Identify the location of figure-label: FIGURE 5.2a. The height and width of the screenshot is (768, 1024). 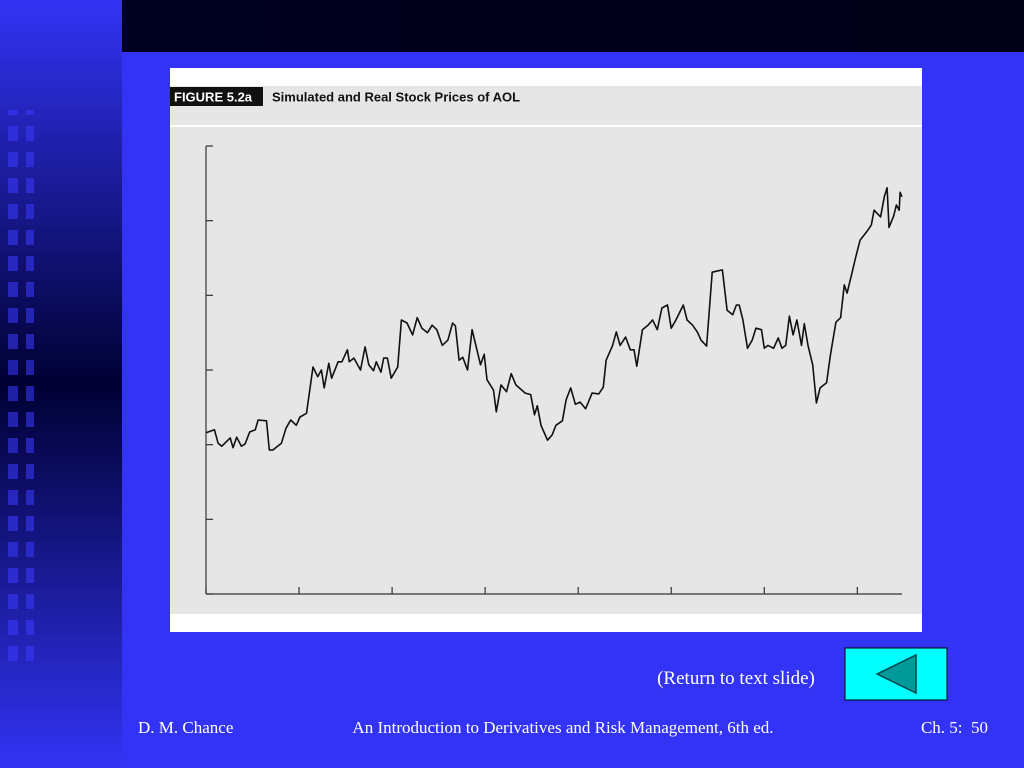
(213, 97).